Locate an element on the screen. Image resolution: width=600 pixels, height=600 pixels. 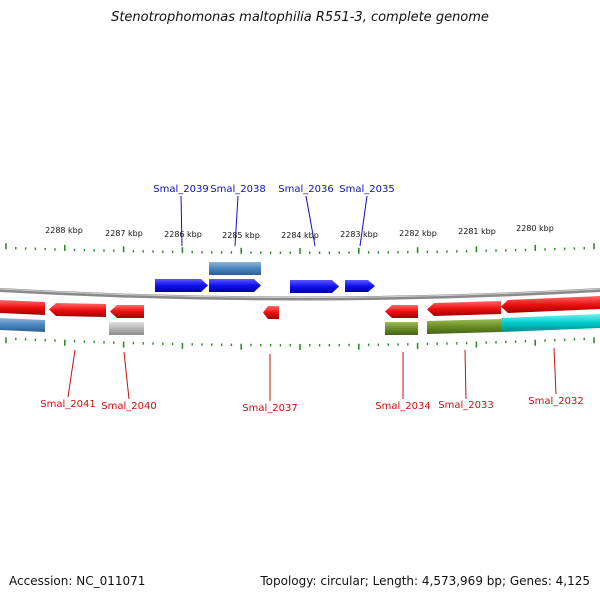
gene-block-steel-top is located at coordinates (235, 268).